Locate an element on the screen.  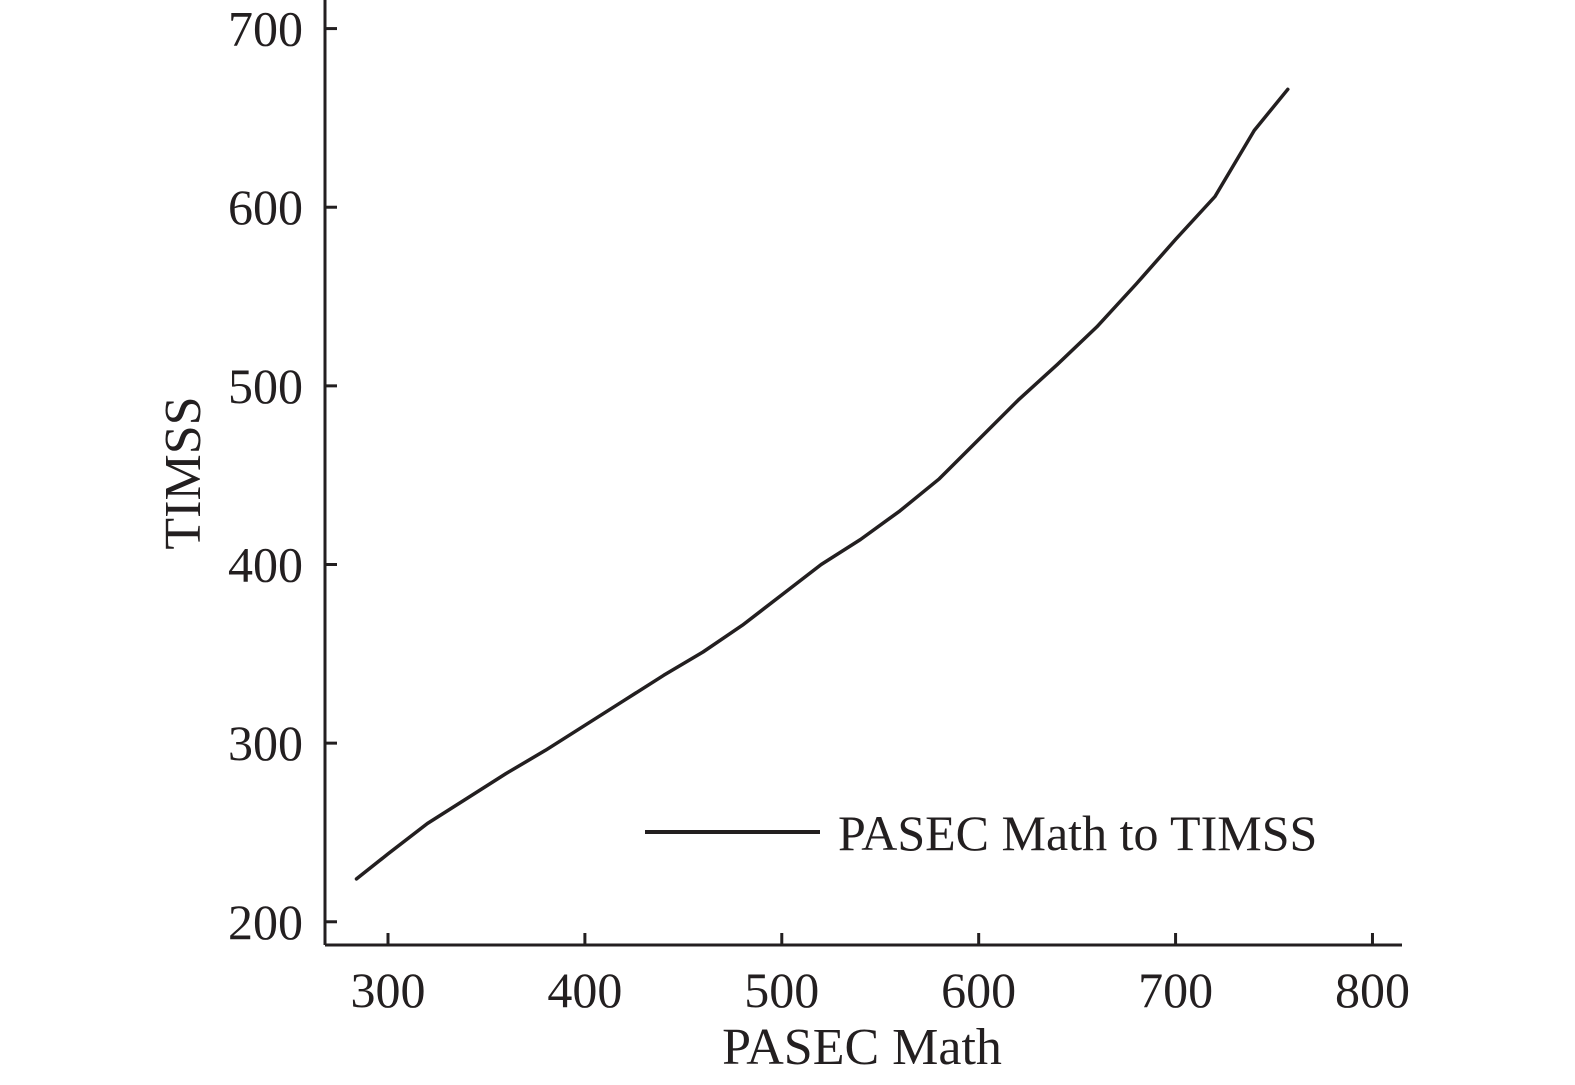
y-tick-label-400: 400 is located at coordinates (265, 564).